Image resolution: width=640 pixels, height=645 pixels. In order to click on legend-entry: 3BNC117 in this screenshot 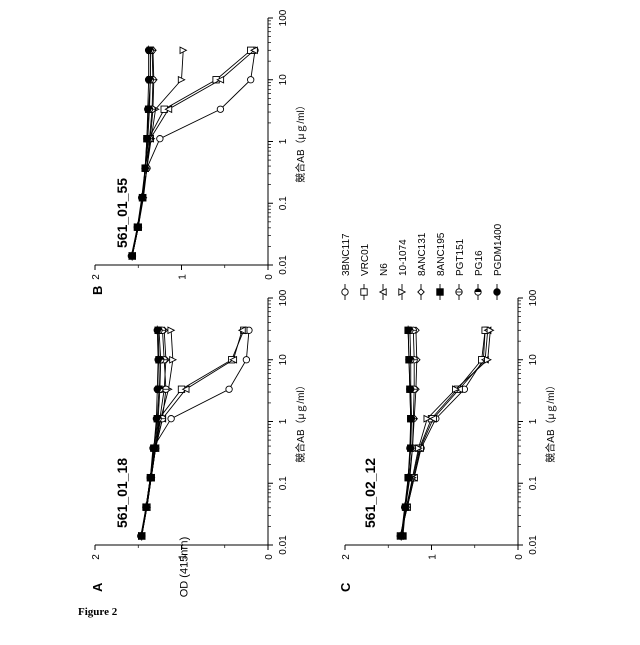, I will do `click(346, 266)`.